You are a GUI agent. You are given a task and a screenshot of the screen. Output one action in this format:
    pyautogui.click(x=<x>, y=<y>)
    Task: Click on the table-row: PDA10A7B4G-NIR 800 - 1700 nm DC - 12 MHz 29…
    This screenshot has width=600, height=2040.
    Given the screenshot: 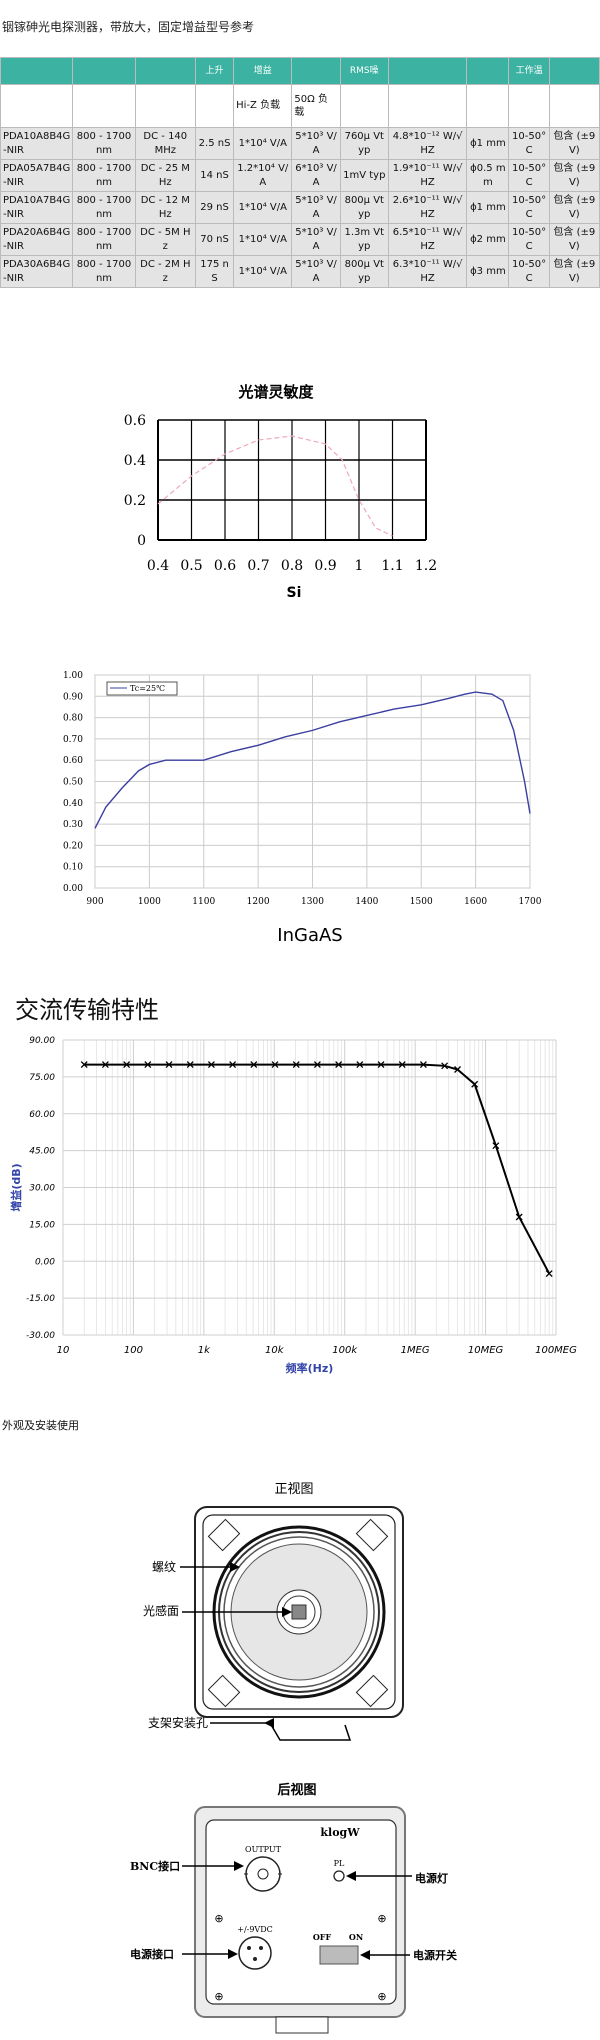 What is the action you would take?
    pyautogui.click(x=300, y=207)
    